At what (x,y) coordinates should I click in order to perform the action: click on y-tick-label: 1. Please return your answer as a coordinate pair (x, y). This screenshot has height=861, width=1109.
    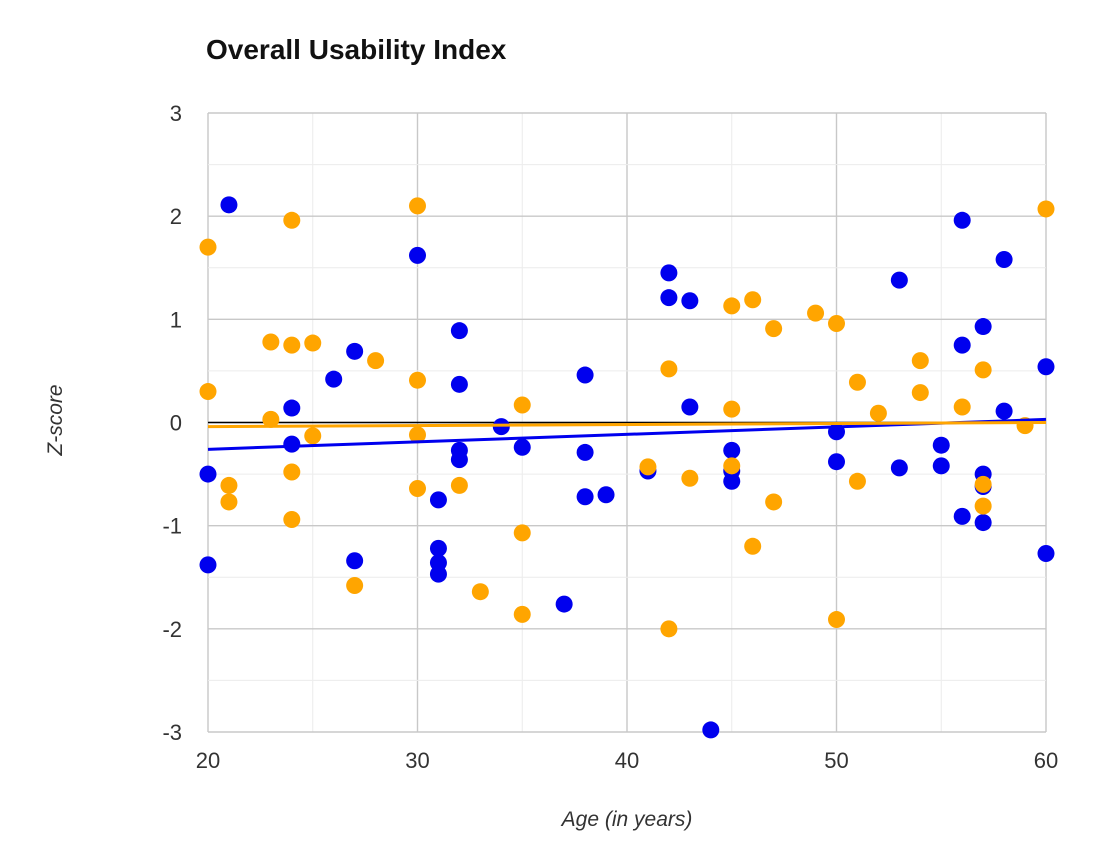
    Looking at the image, I should click on (176, 319).